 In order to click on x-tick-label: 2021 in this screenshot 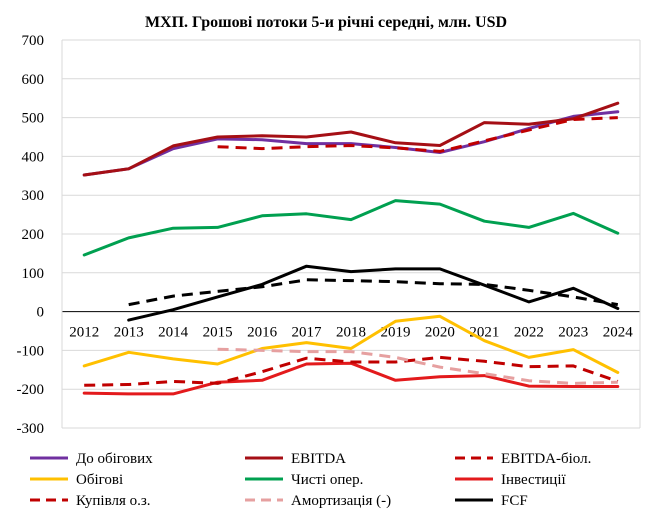, I will do `click(484, 333)`.